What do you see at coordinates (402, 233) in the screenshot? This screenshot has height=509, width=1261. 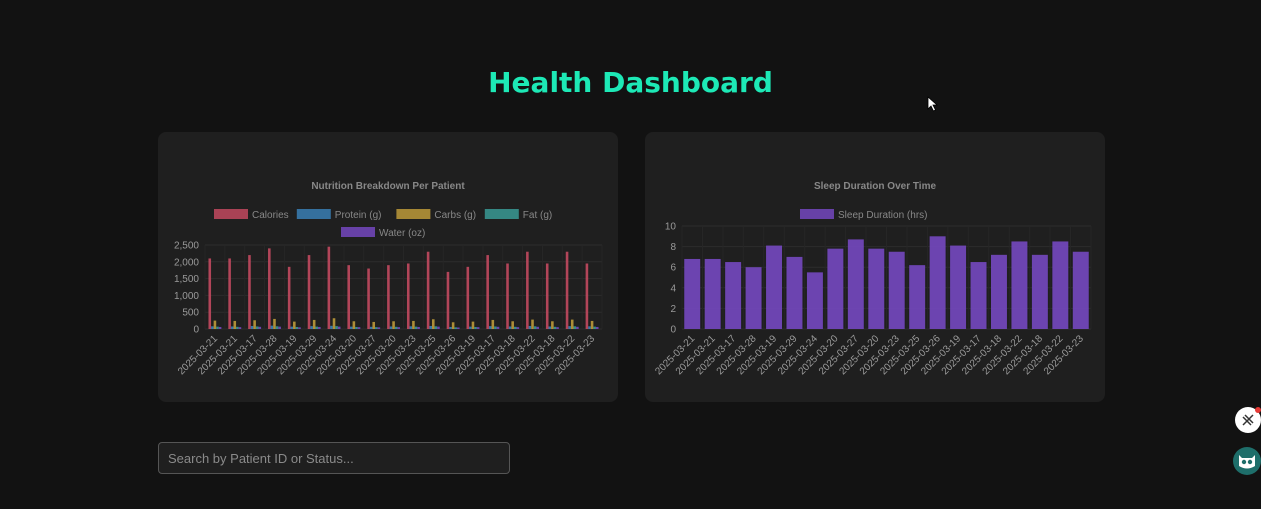 I see `legend-label: Water (oz)` at bounding box center [402, 233].